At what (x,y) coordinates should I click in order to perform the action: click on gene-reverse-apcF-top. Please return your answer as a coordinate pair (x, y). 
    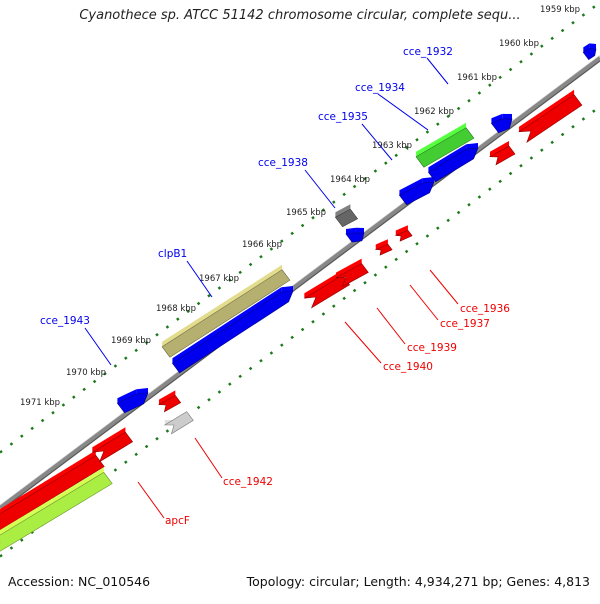
    Looking at the image, I should click on (48, 482).